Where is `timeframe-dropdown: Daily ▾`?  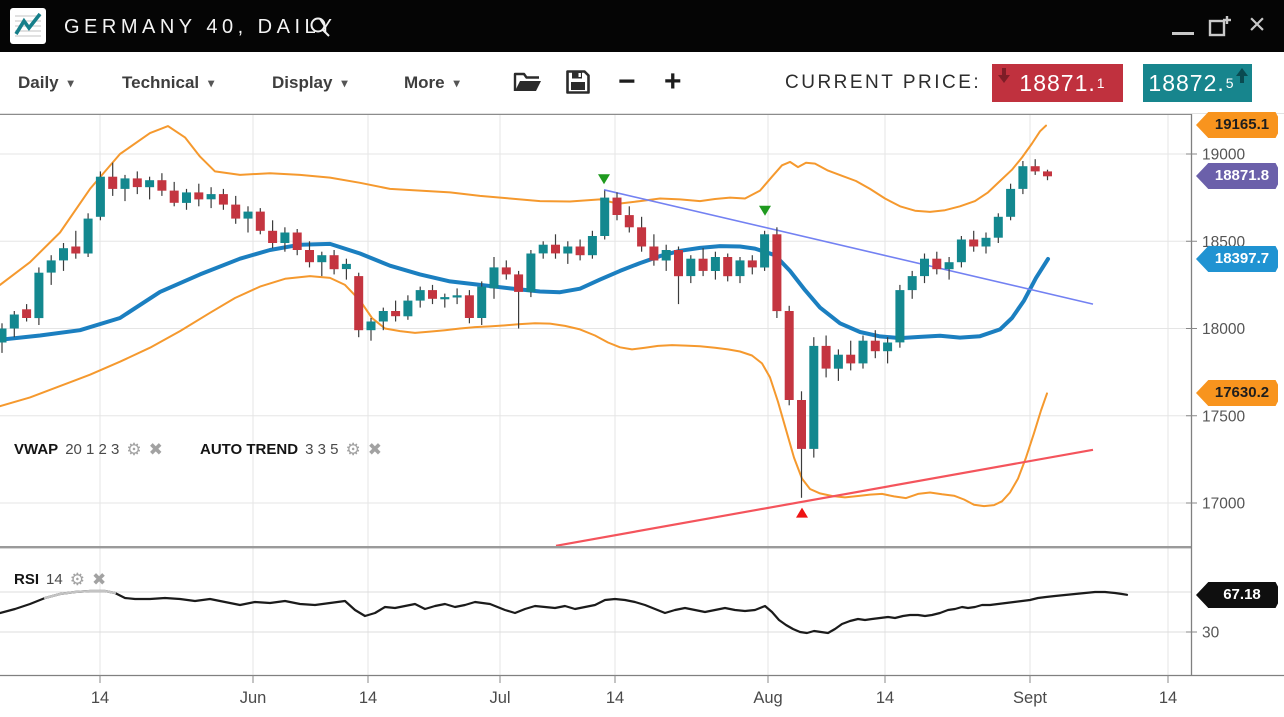
timeframe-dropdown: Daily ▾ is located at coordinates (46, 82).